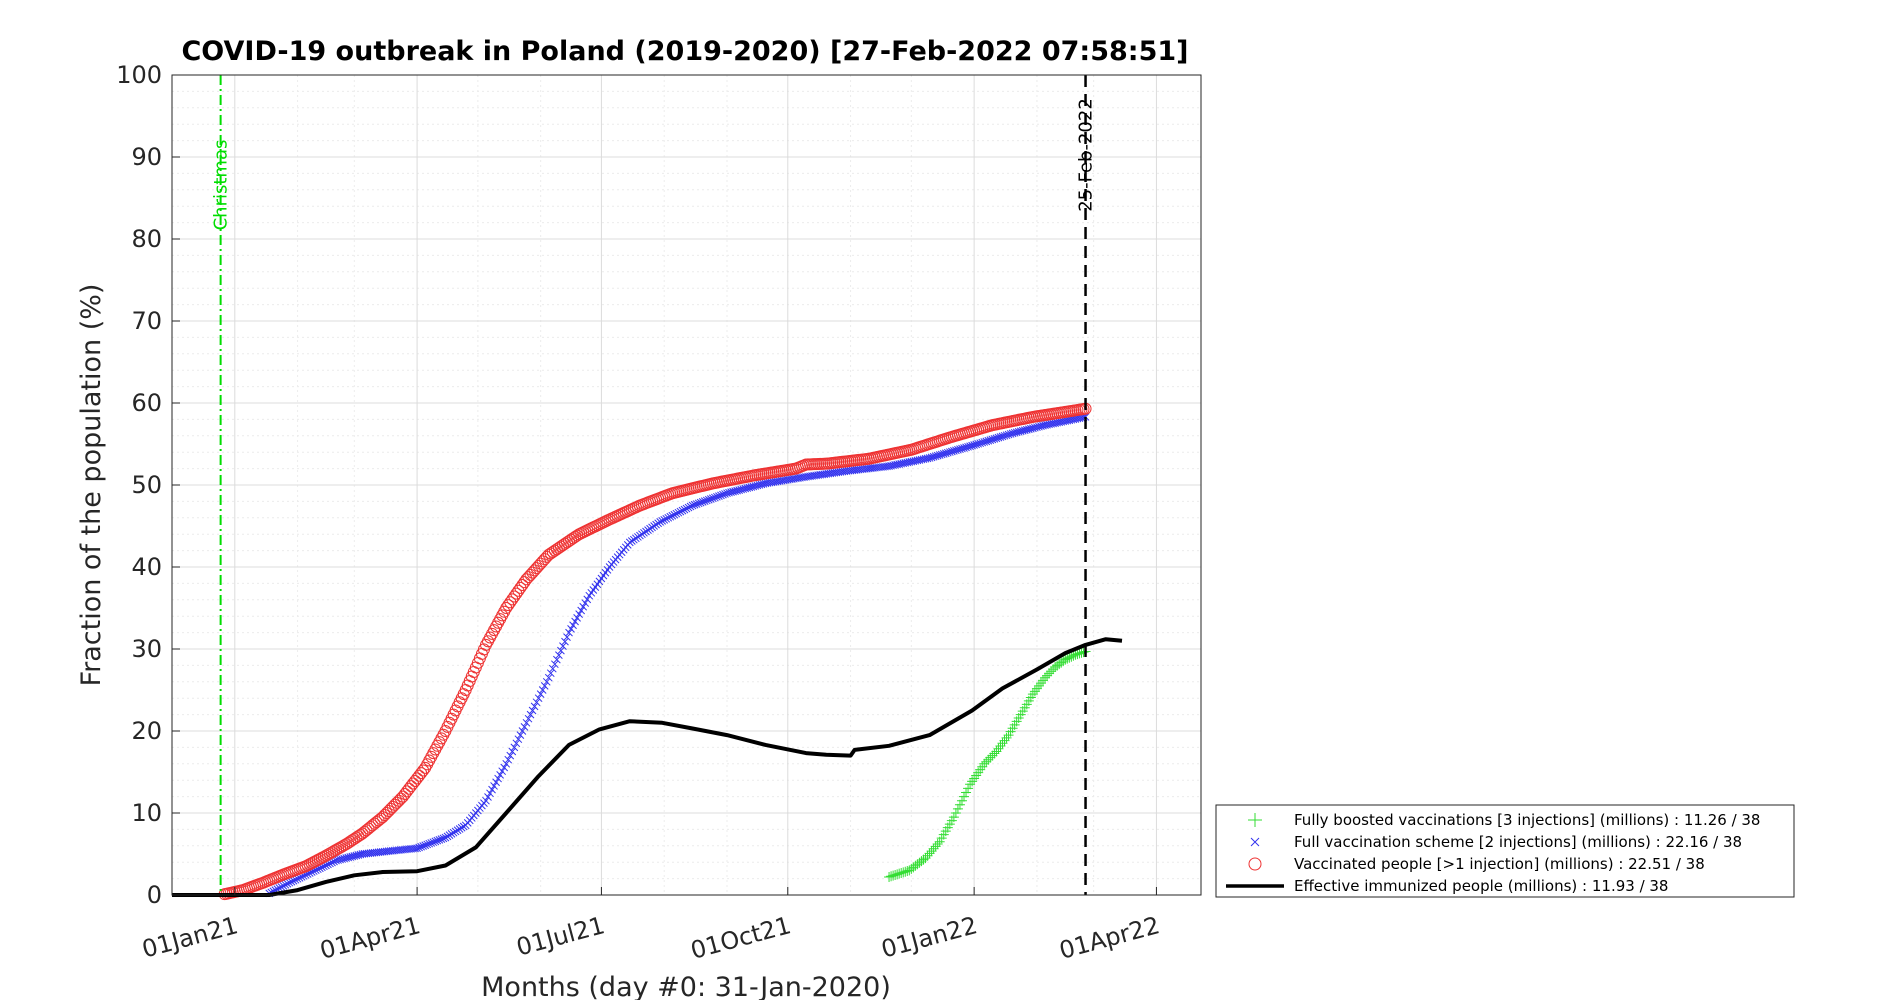 The height and width of the screenshot is (1000, 1900). What do you see at coordinates (91, 485) in the screenshot?
I see `y-axis-title: Fraction of the population (%)` at bounding box center [91, 485].